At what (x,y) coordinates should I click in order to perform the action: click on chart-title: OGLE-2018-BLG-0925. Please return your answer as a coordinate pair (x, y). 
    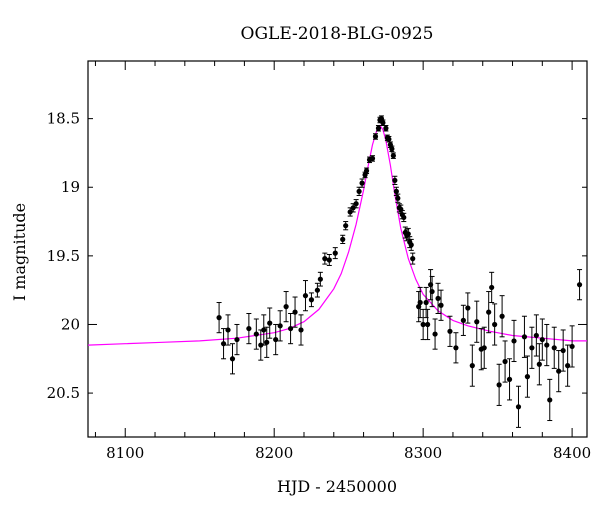
    Looking at the image, I should click on (337, 34).